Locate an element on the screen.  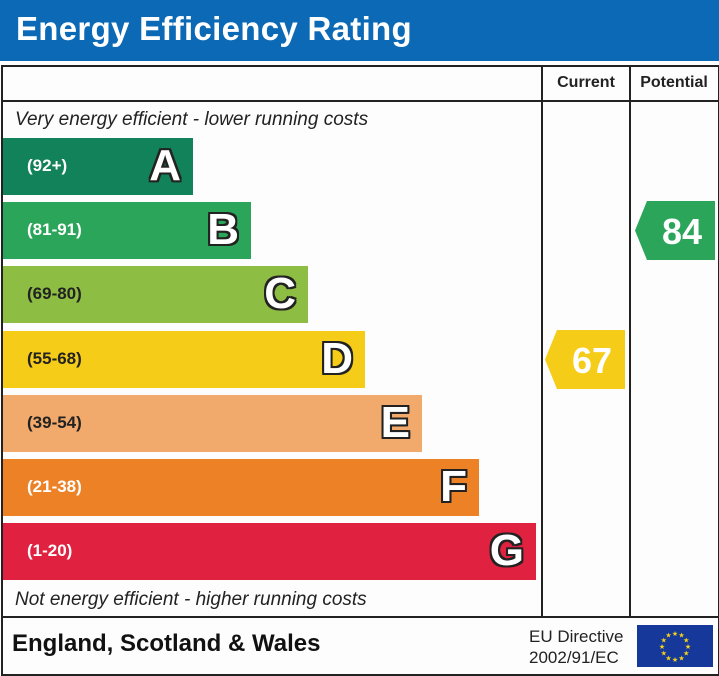
band-letter: C is located at coordinates (280, 293).